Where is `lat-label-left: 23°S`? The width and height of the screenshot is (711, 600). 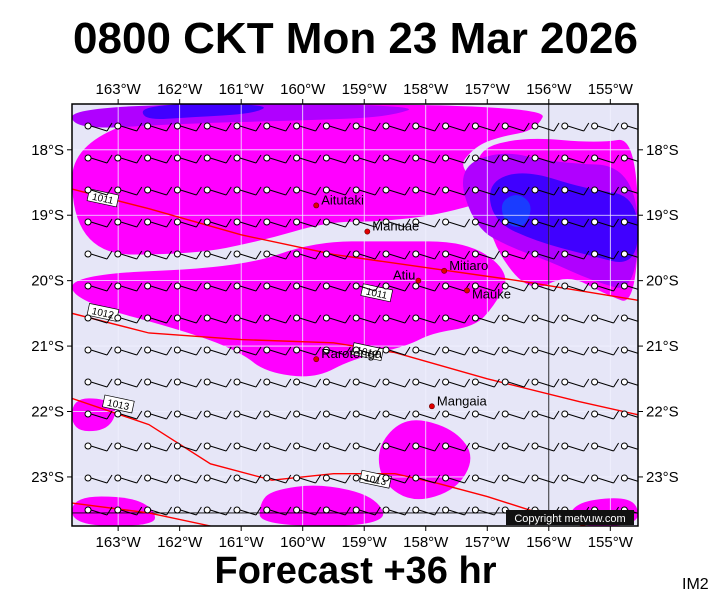
lat-label-left: 23°S is located at coordinates (47, 477).